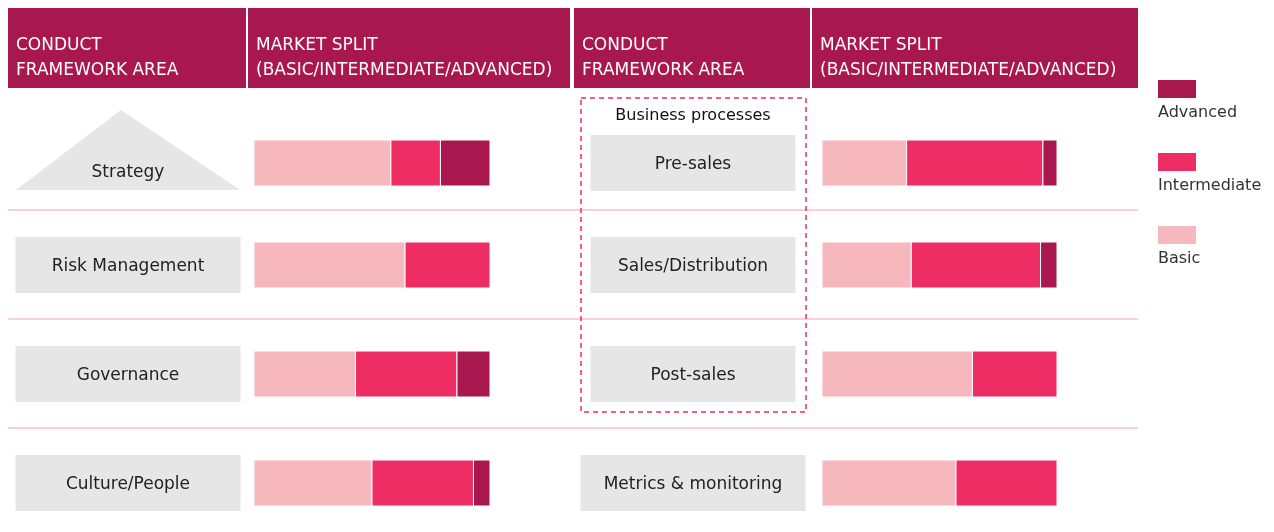  What do you see at coordinates (128, 374) in the screenshot?
I see `y-tick-label: Governance` at bounding box center [128, 374].